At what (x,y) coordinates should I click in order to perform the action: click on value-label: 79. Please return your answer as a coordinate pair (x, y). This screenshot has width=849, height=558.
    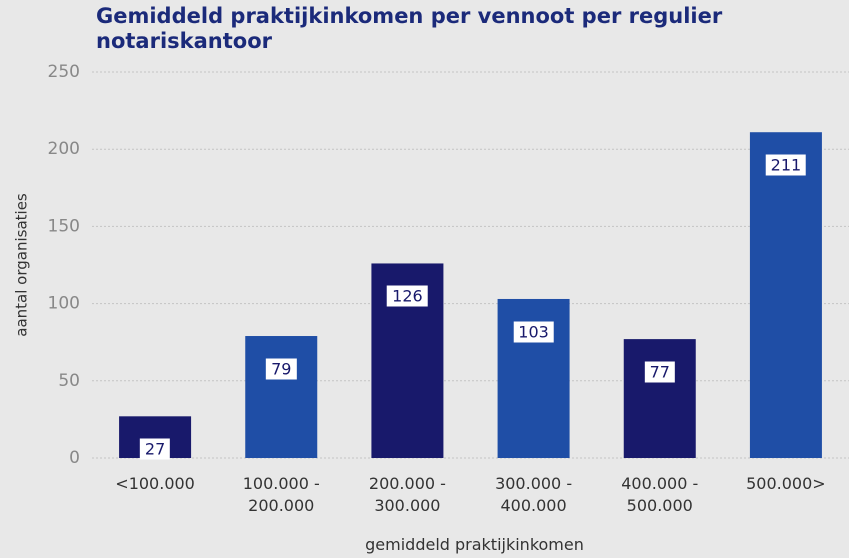
    Looking at the image, I should click on (281, 369).